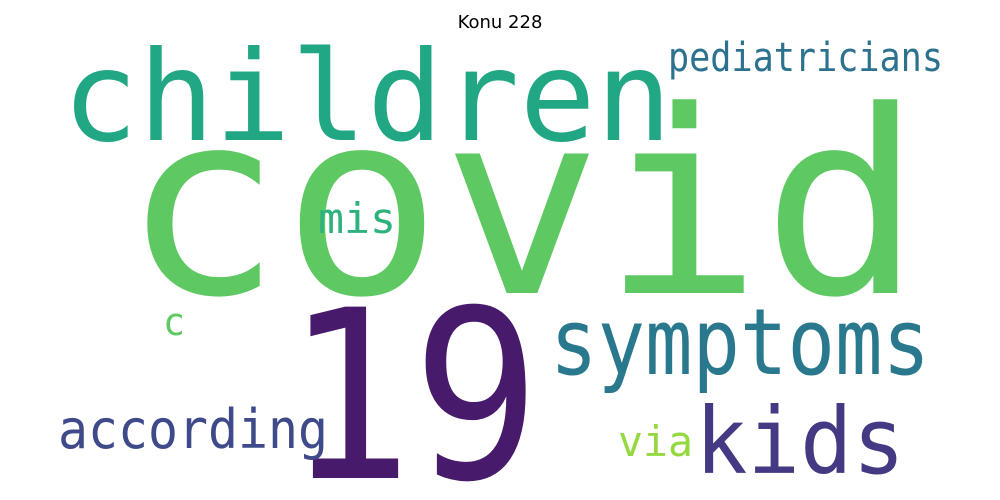 The height and width of the screenshot is (500, 1000). Describe the element at coordinates (412, 380) in the screenshot. I see `word-19: 19` at that location.